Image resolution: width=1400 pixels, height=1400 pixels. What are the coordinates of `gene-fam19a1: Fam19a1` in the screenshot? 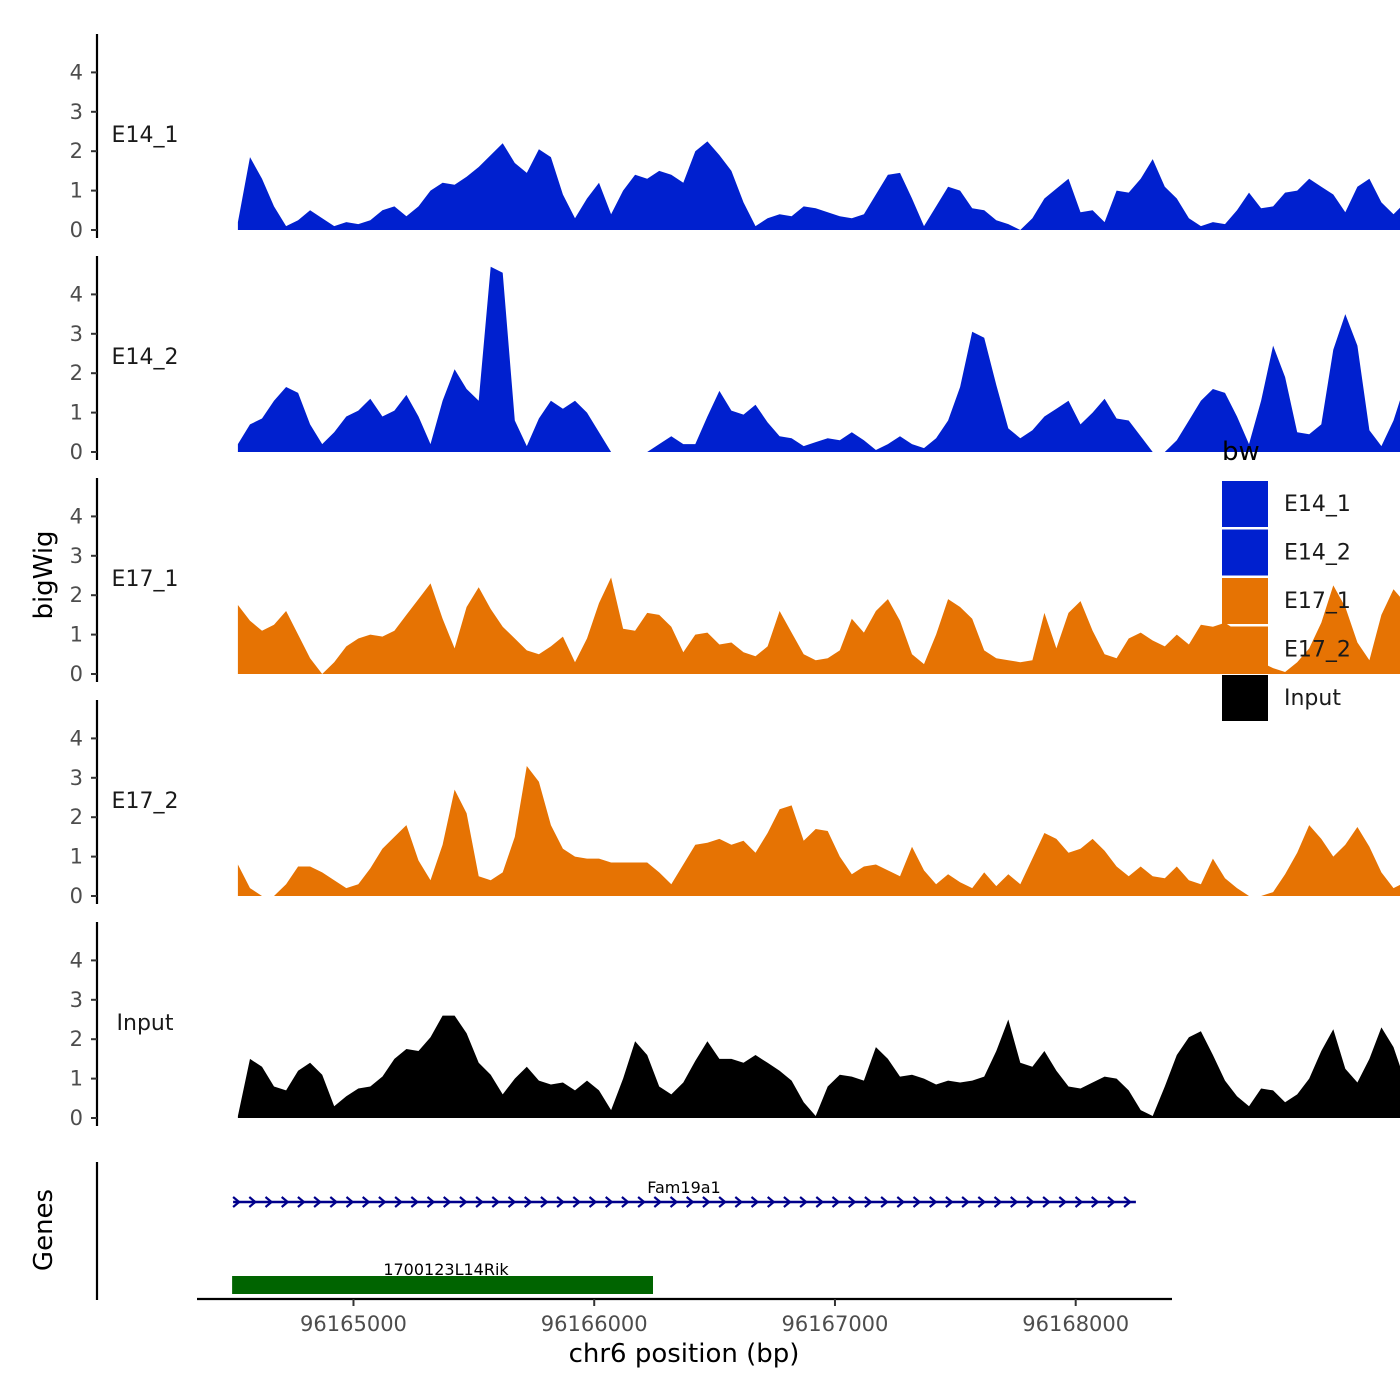 It's located at (684, 1193).